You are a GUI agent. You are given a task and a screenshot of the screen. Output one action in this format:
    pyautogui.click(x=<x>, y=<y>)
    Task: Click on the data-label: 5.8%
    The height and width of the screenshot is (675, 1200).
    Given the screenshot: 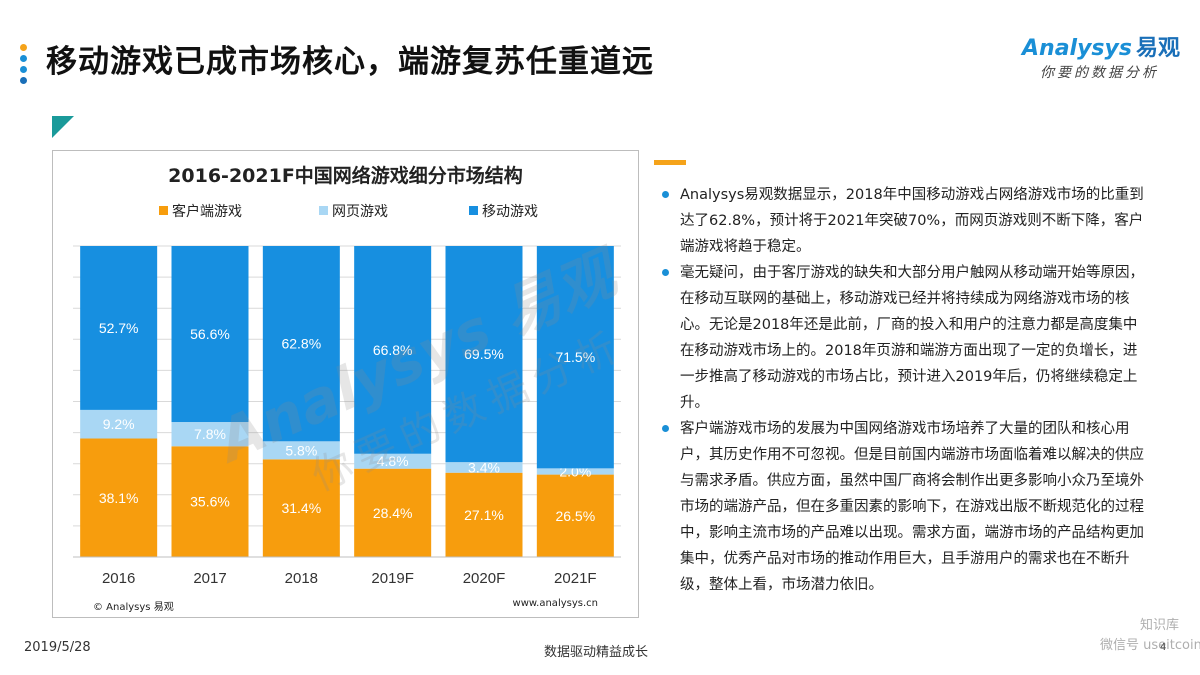 What is the action you would take?
    pyautogui.click(x=301, y=450)
    